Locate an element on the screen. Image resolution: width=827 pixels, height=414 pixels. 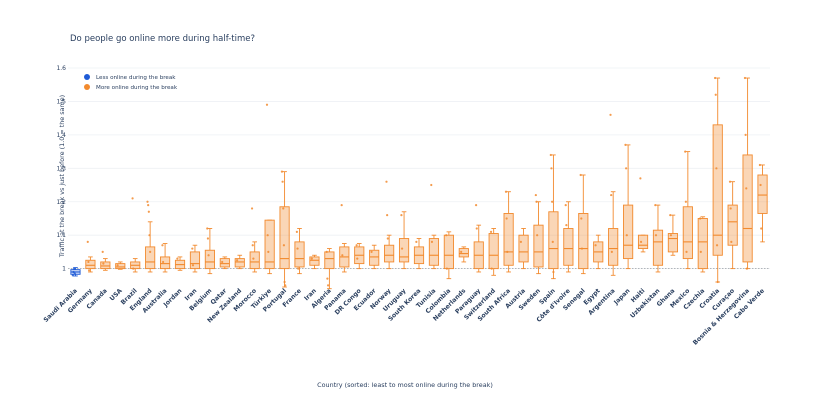
legend-marker-less is located at coordinates (87, 77).